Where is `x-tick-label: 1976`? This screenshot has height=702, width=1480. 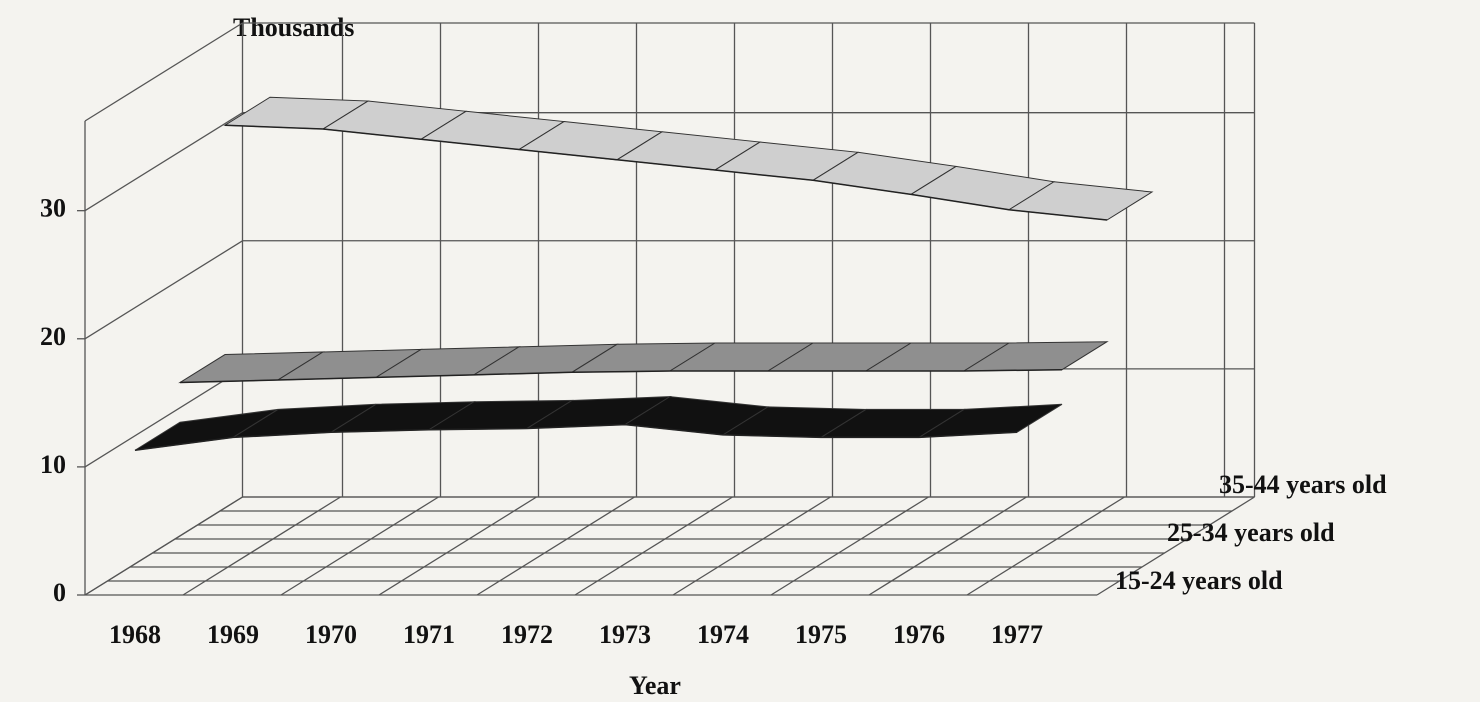
x-tick-label: 1976 is located at coordinates (919, 634).